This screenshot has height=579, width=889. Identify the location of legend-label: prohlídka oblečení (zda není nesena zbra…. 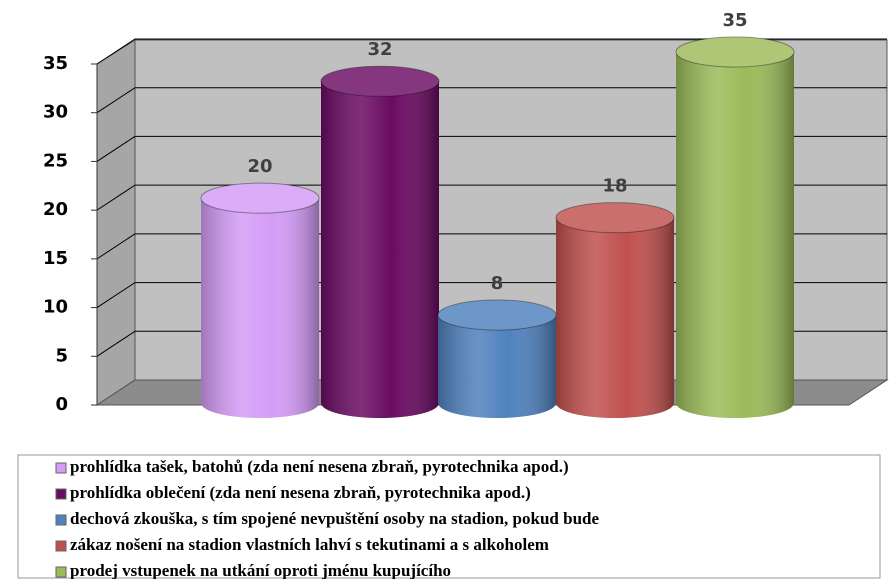
(300, 492).